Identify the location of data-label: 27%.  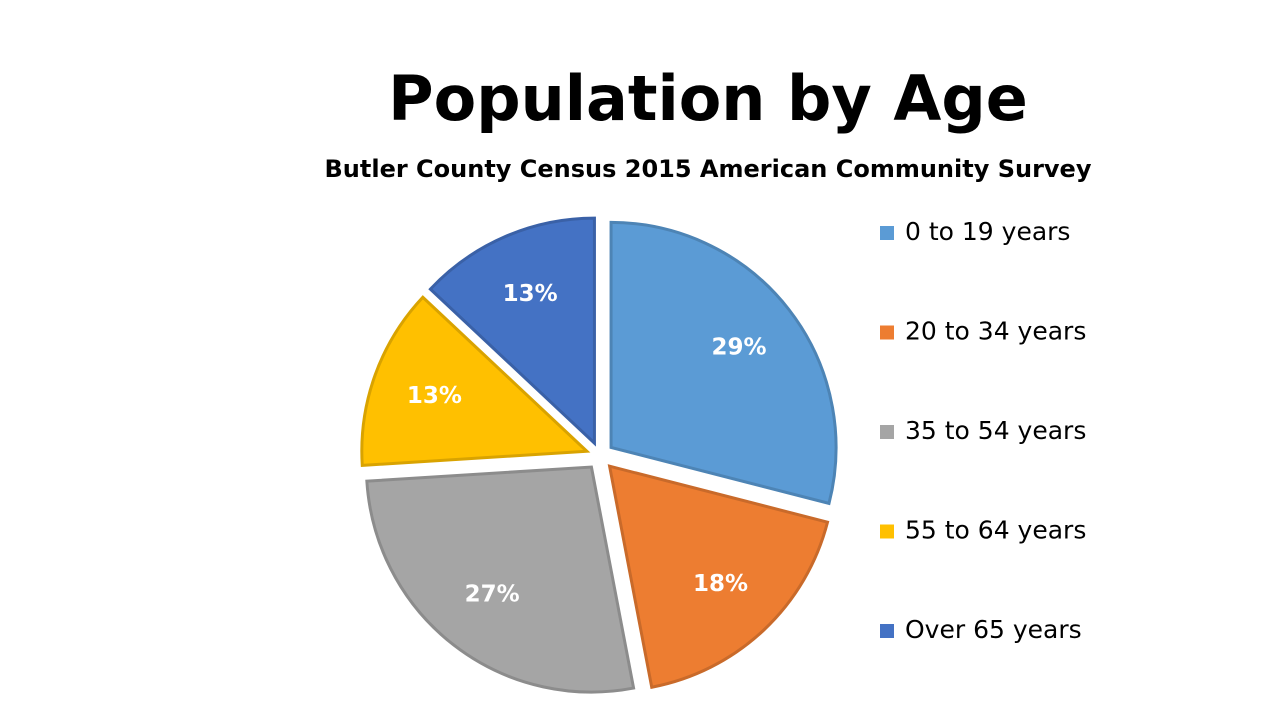
(492, 595).